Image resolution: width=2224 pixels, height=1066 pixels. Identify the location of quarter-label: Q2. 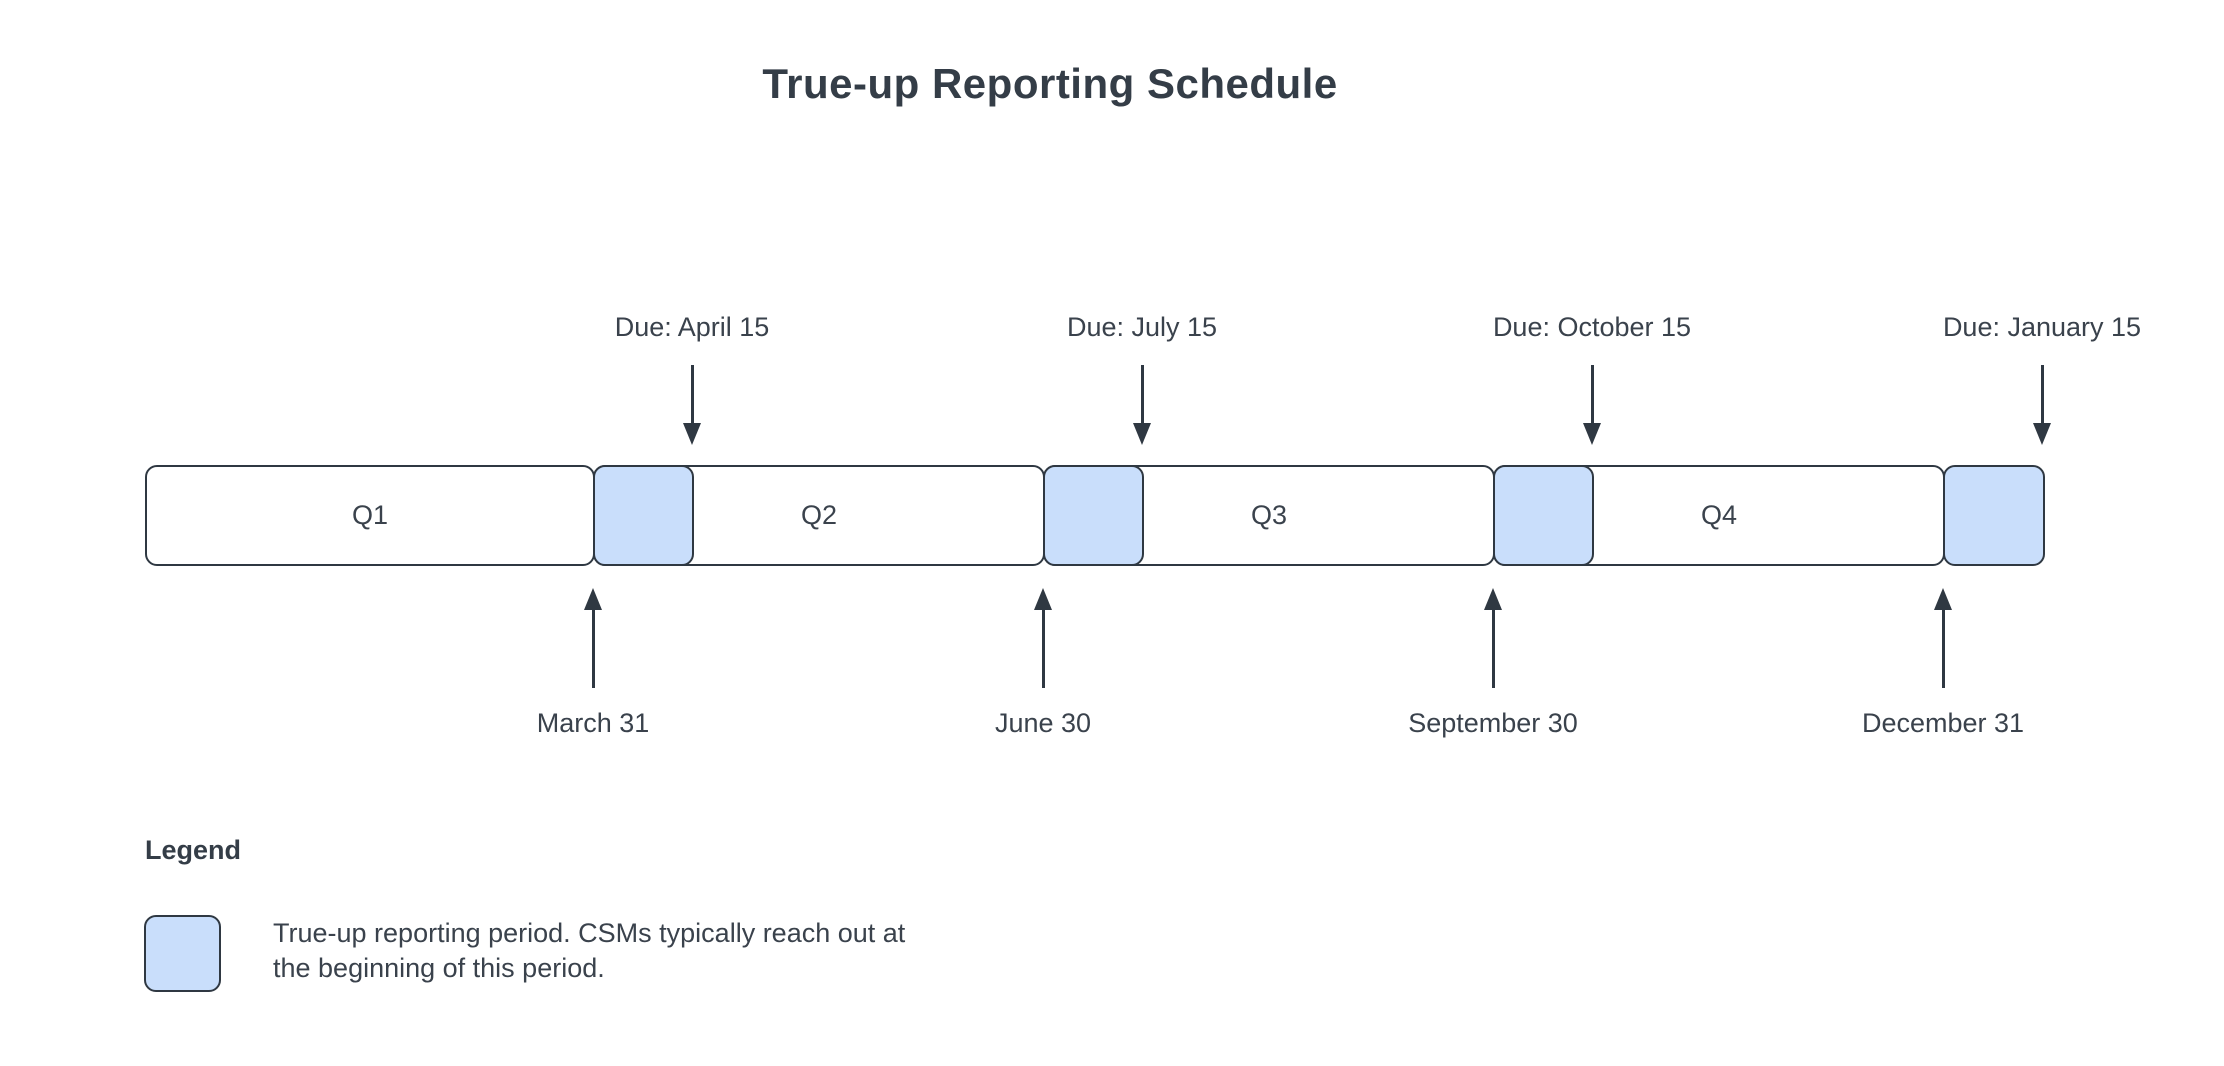
(819, 515).